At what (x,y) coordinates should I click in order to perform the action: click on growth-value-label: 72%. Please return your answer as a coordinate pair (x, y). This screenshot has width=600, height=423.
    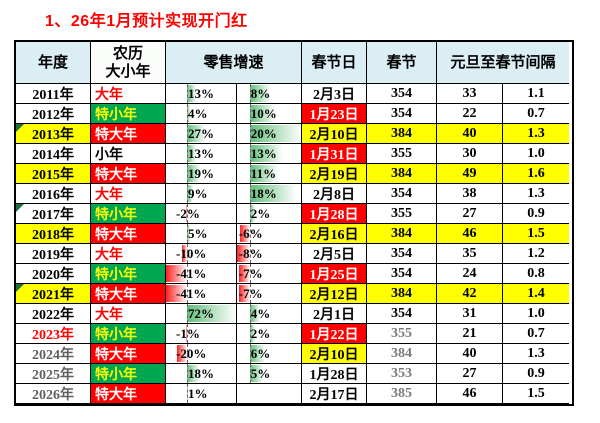
    Looking at the image, I should click on (201, 313).